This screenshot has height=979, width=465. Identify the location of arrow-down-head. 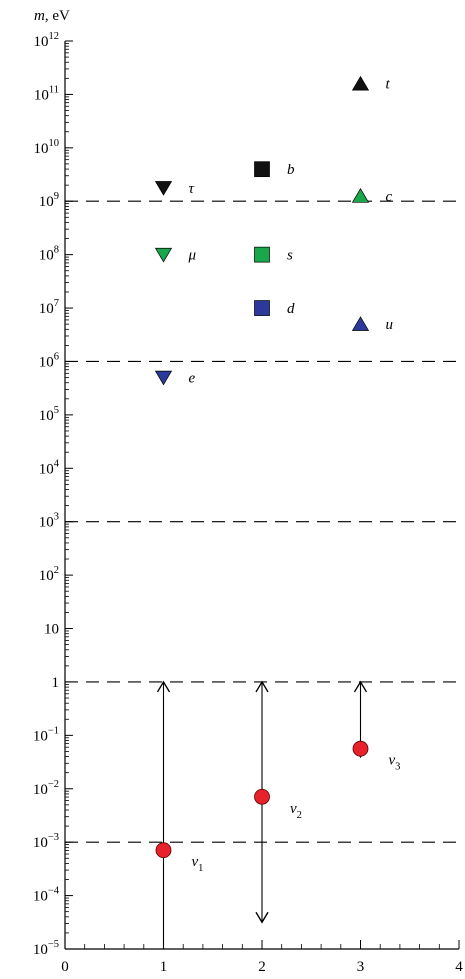
(262, 917).